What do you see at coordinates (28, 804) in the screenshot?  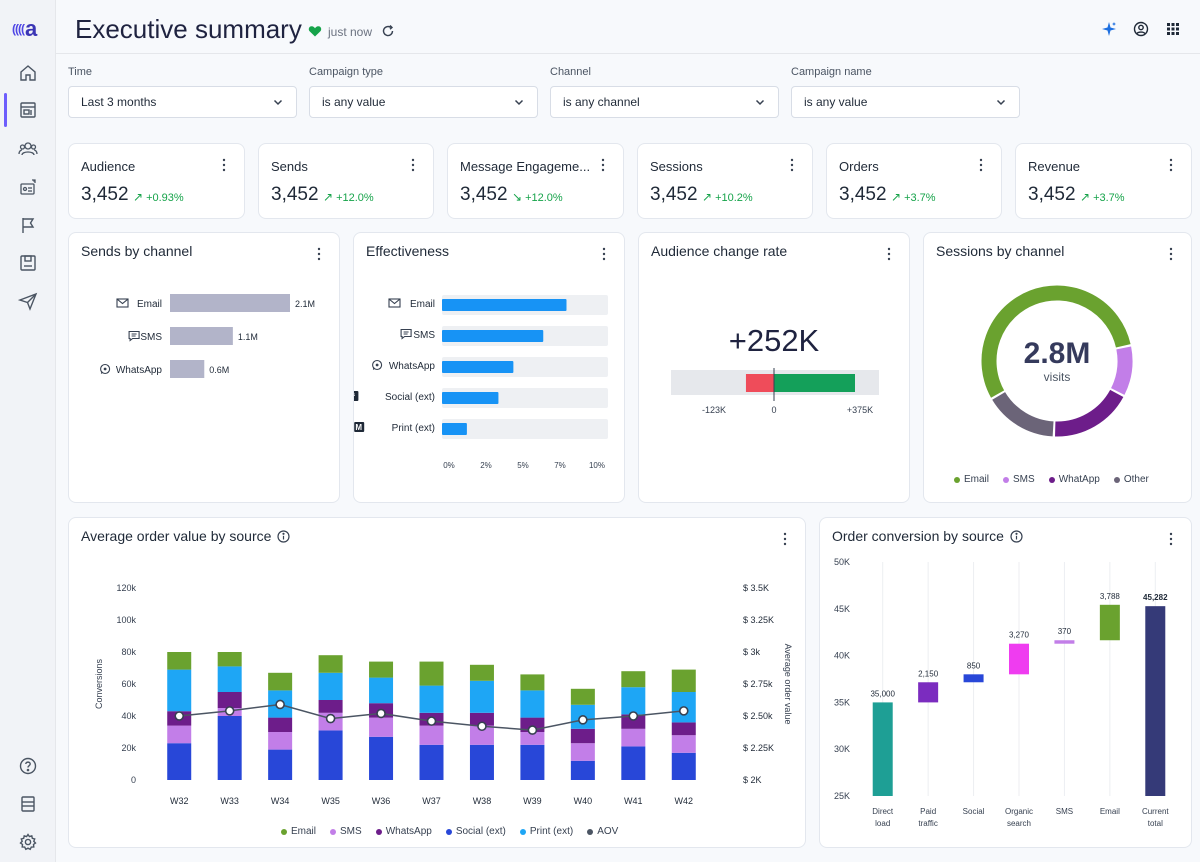 I see `nav-list` at bounding box center [28, 804].